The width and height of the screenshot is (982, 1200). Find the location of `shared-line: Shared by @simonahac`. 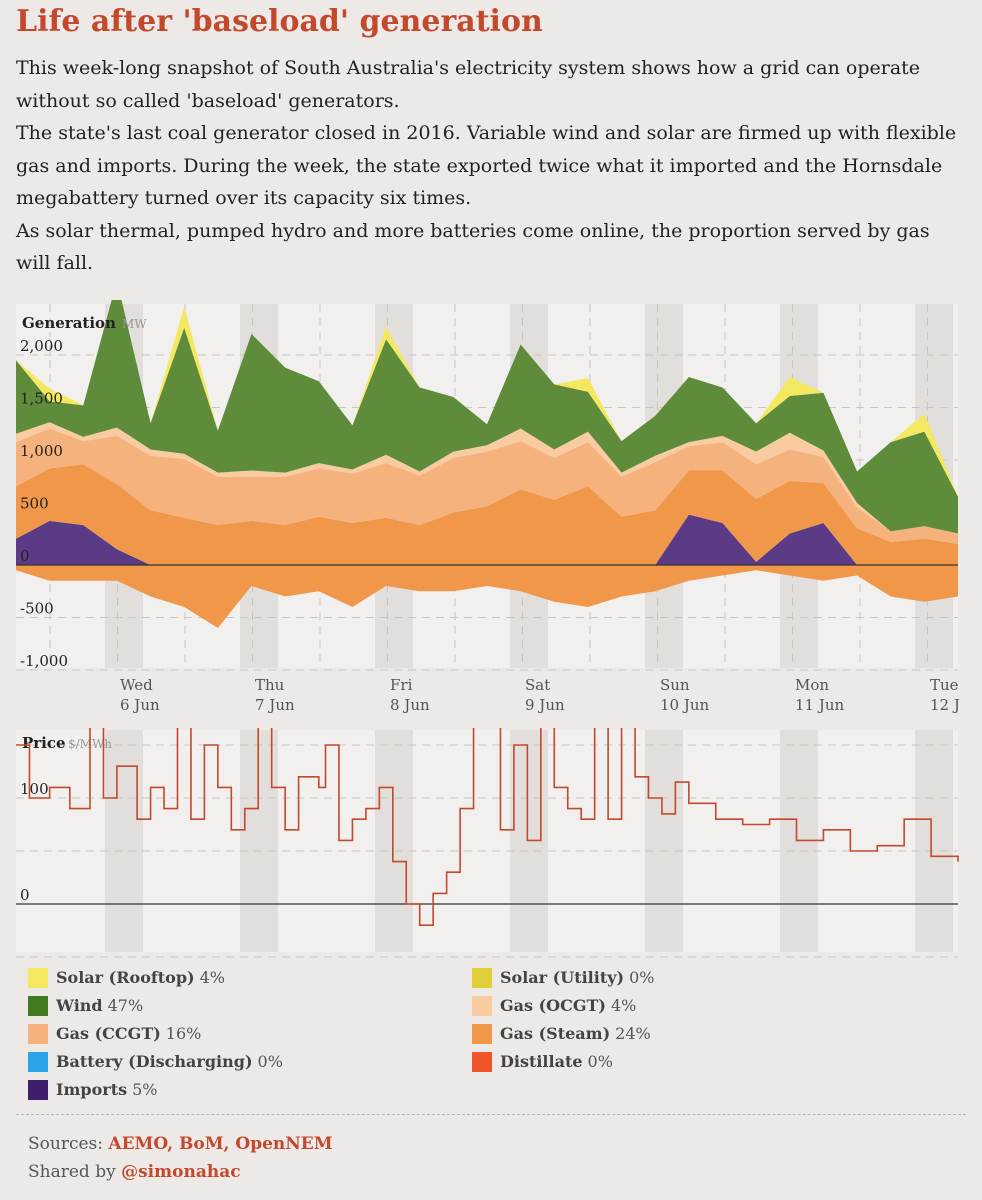

shared-line: Shared by @simonahac is located at coordinates (180, 1172).